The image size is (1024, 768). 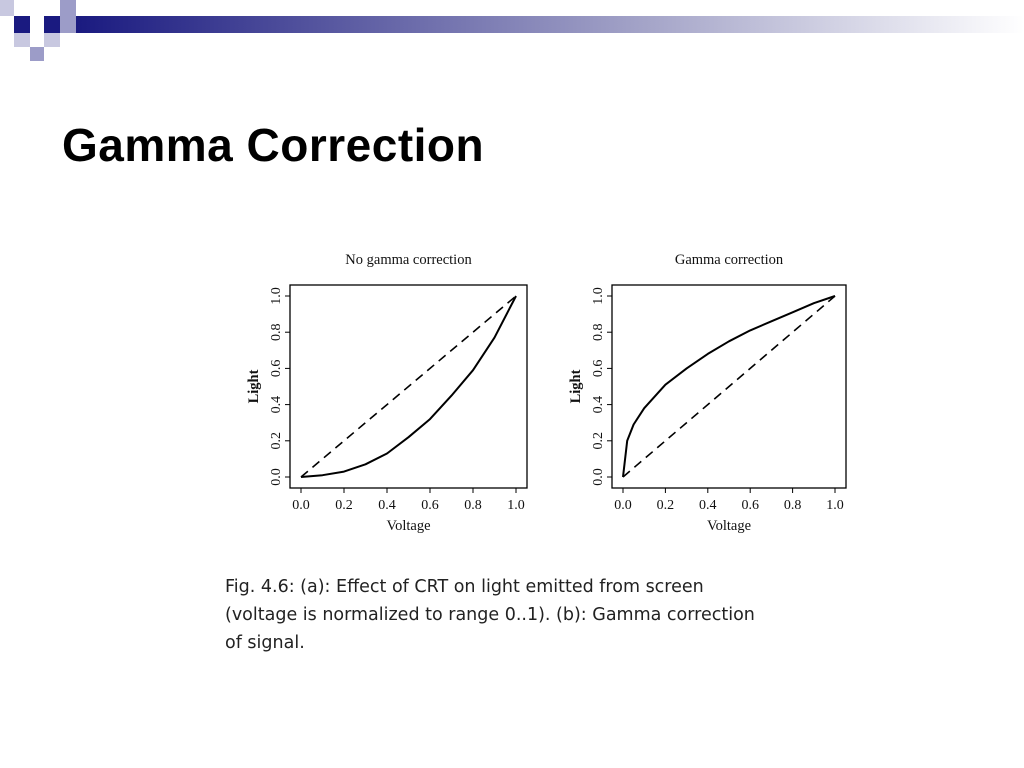 What do you see at coordinates (408, 260) in the screenshot?
I see `chart-title: No gamma correction` at bounding box center [408, 260].